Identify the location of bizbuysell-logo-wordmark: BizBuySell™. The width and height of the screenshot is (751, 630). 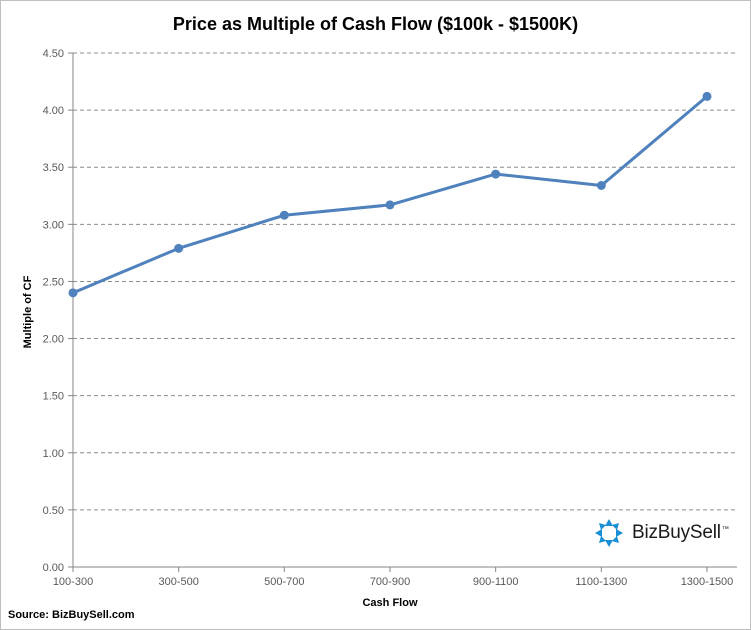
(680, 533).